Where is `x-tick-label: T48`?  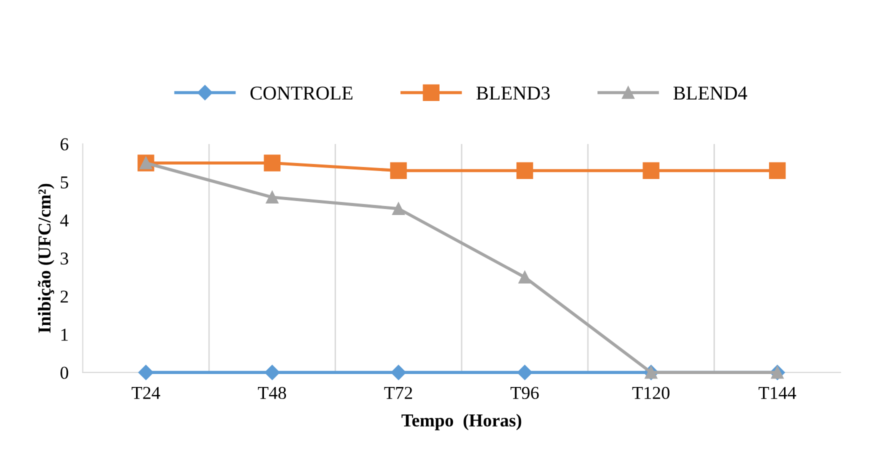 x-tick-label: T48 is located at coordinates (272, 393).